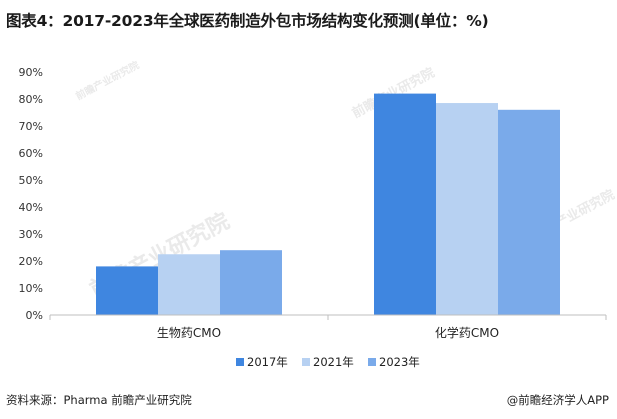  Describe the element at coordinates (31, 234) in the screenshot. I see `y-tick-label: 30%` at that location.